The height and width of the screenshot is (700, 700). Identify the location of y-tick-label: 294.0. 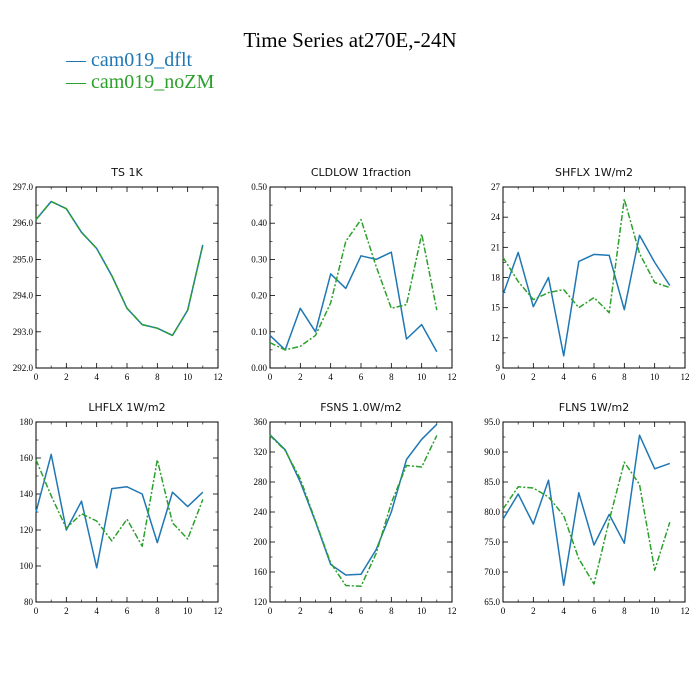
(23, 296).